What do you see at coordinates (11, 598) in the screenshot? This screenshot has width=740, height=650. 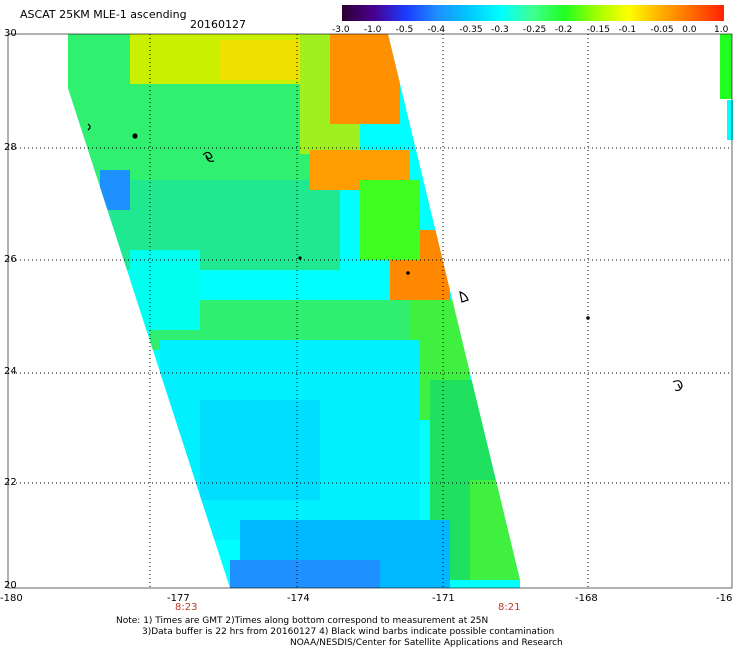 I see `lon-label-180: -180` at bounding box center [11, 598].